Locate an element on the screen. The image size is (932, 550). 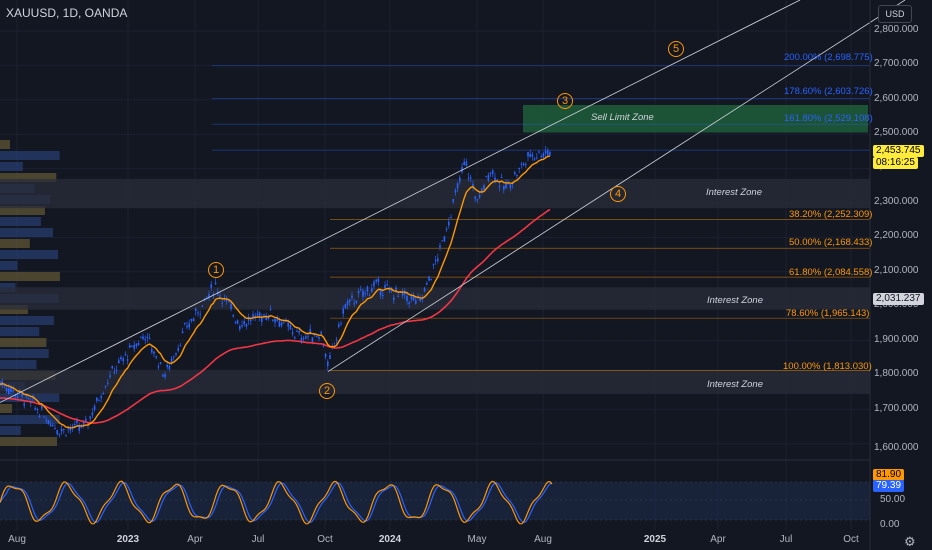
oscillator-k-tag: 81.90 is located at coordinates (889, 475).